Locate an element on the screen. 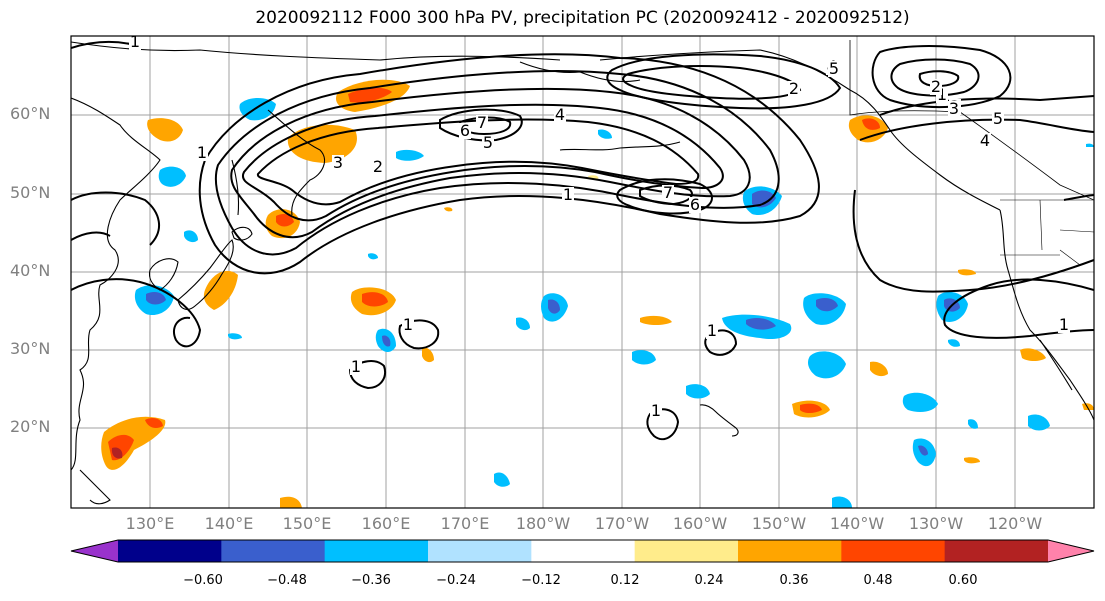 The width and height of the screenshot is (1105, 601). lon-label-180w: 180°W is located at coordinates (543, 523).